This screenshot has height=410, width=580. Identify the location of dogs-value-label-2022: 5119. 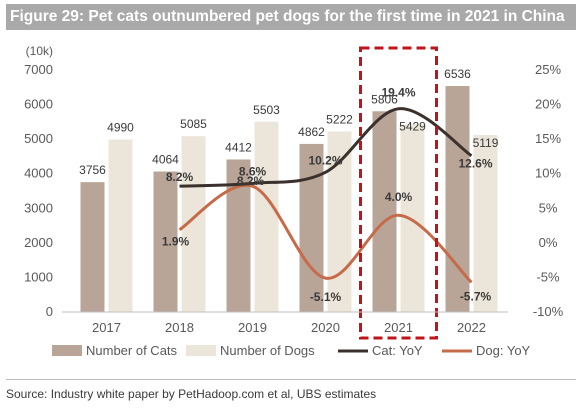
(486, 143).